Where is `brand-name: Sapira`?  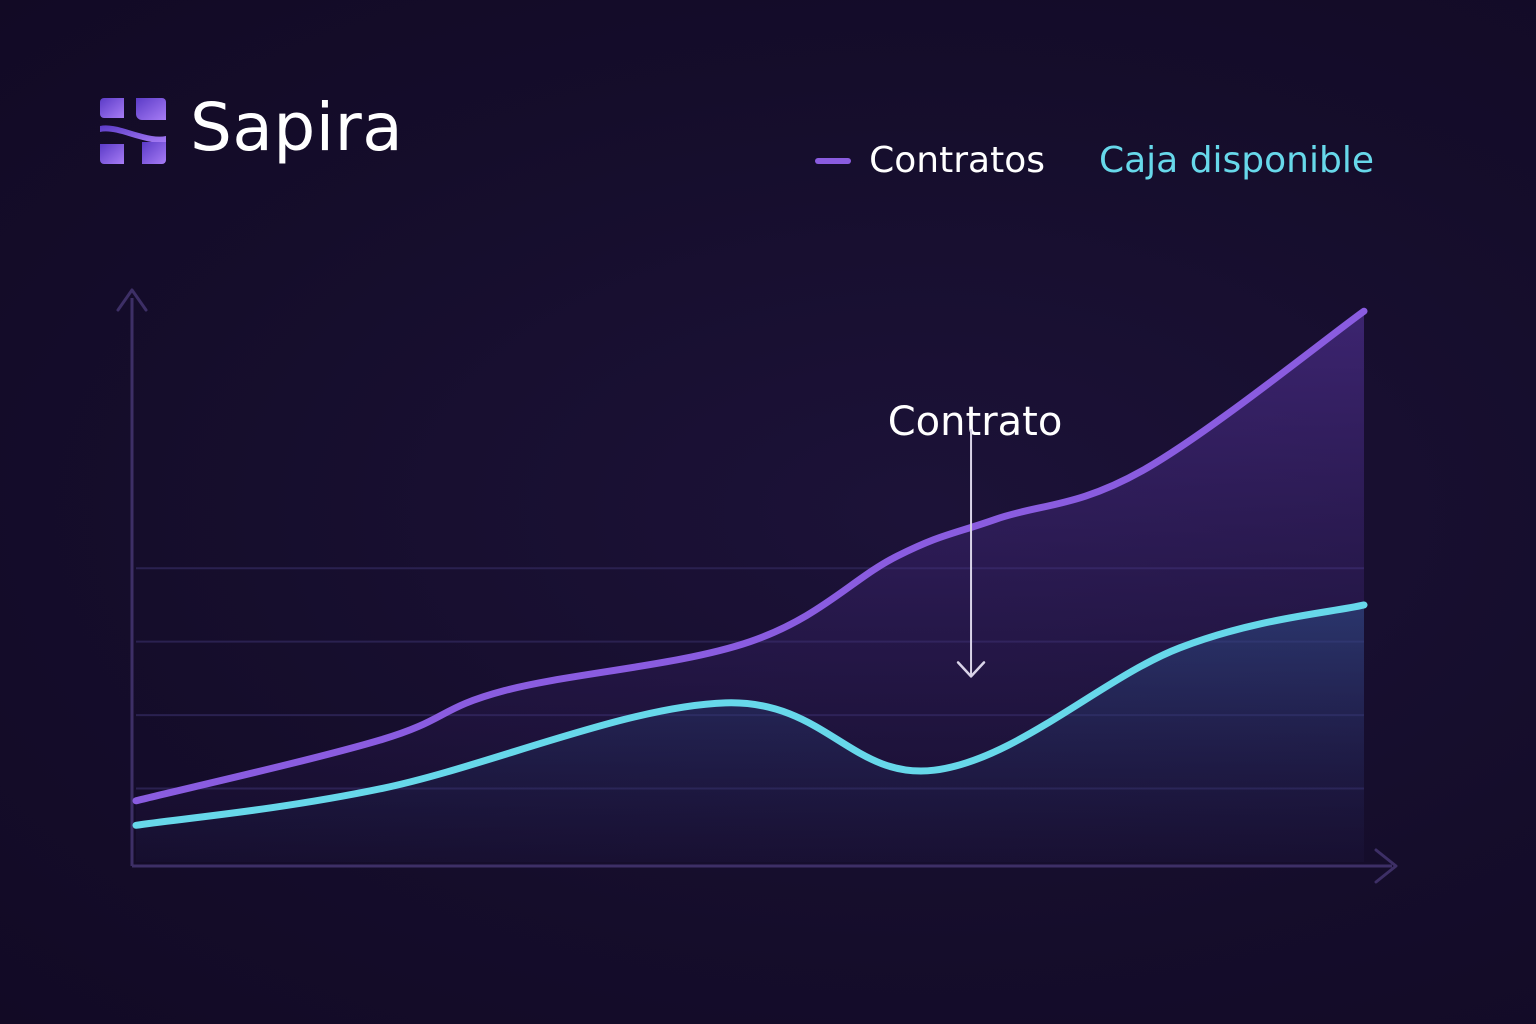 brand-name: Sapira is located at coordinates (297, 127).